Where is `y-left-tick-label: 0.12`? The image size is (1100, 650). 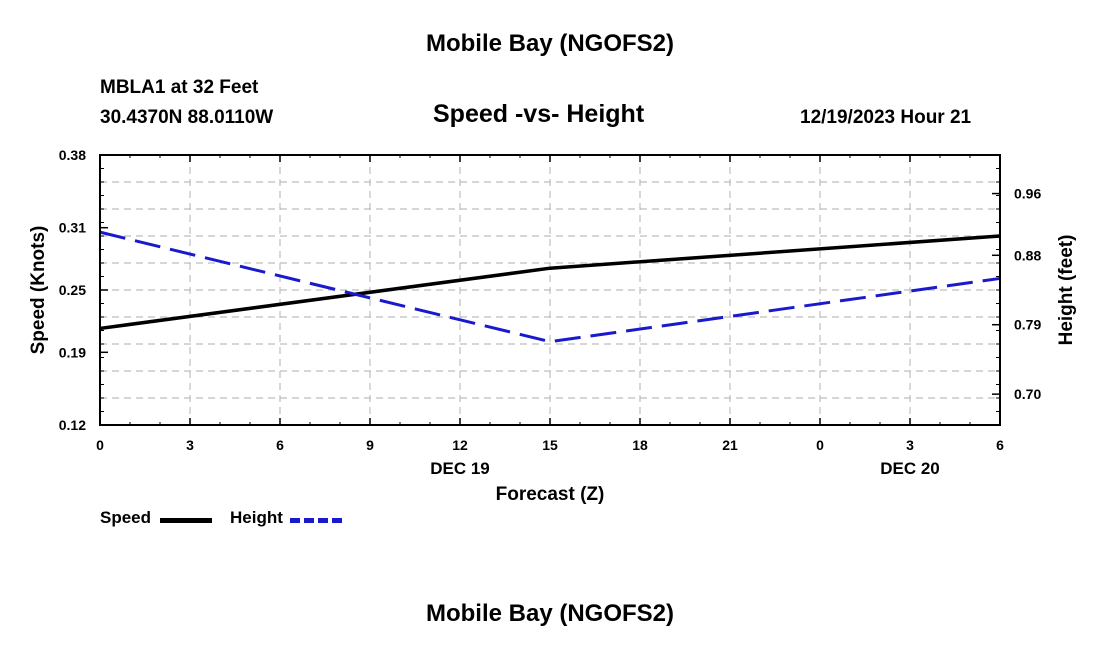 y-left-tick-label: 0.12 is located at coordinates (72, 425).